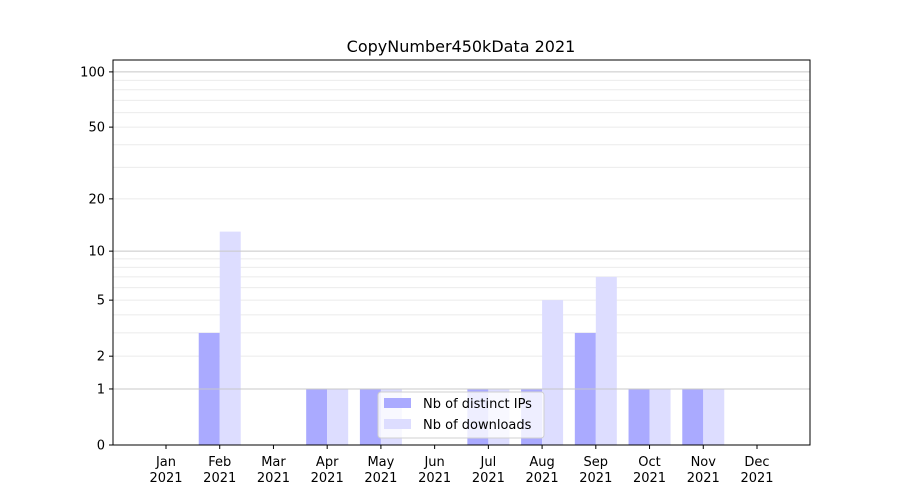 The width and height of the screenshot is (900, 504). Describe the element at coordinates (380, 470) in the screenshot. I see `x-tick-label: May 2021` at that location.